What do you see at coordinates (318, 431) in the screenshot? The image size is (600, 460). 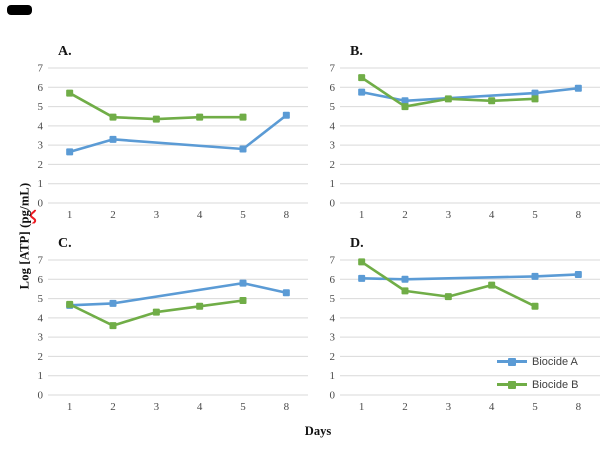 I see `x-axis-title: Days` at bounding box center [318, 431].